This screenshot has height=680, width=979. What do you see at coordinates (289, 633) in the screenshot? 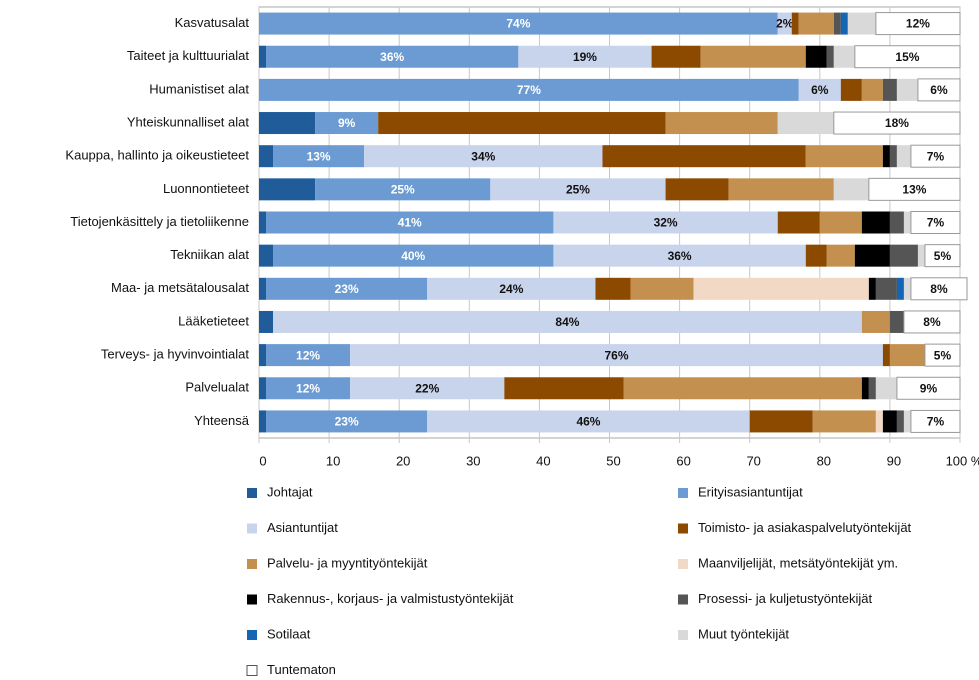
I see `legend-label: Sotilaat` at bounding box center [289, 633].